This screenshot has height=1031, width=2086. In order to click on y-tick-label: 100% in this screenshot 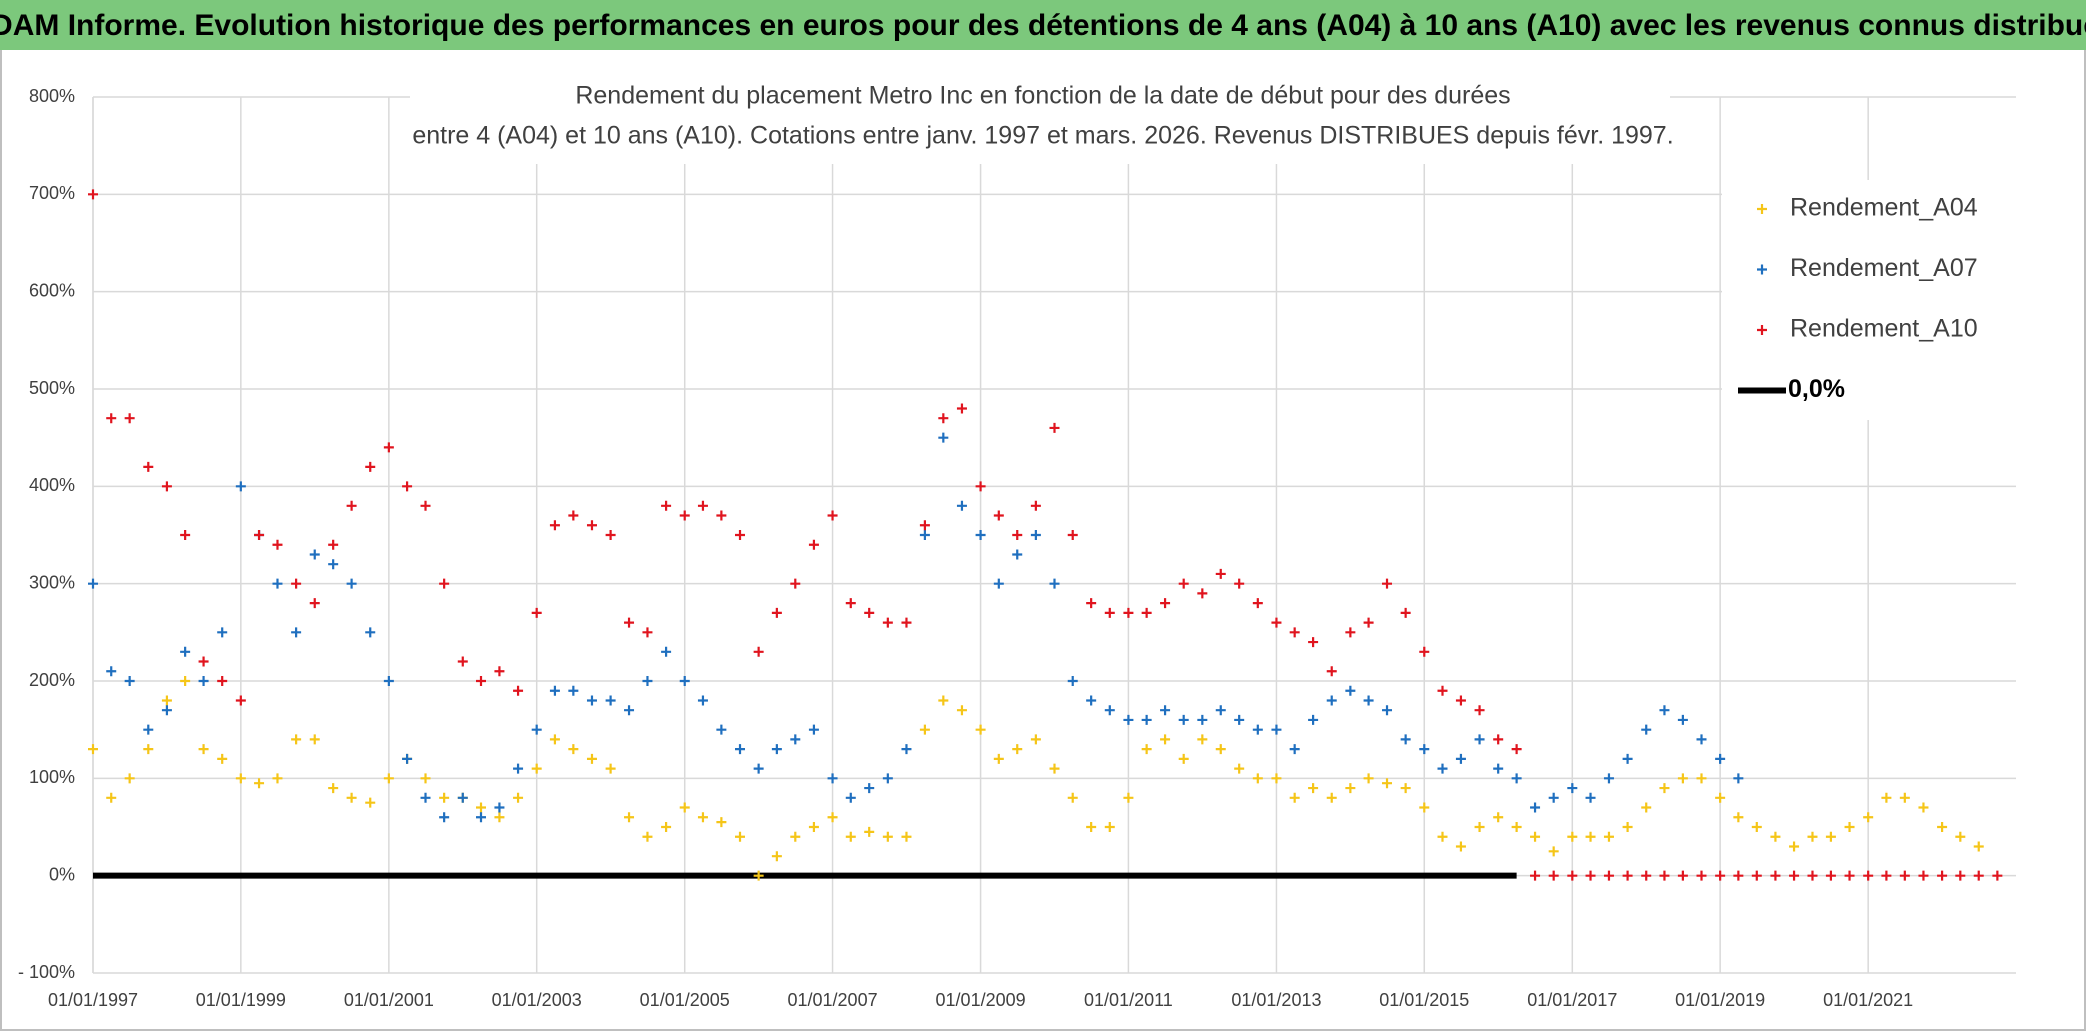, I will do `click(52, 777)`.